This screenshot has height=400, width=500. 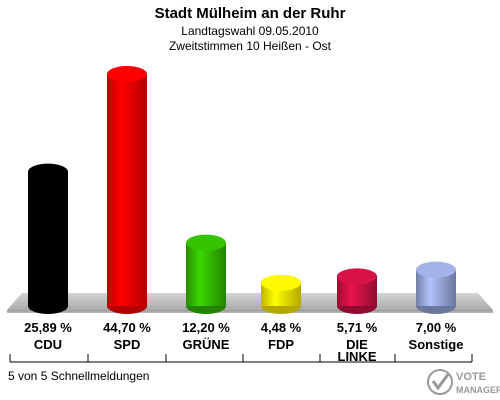 I want to click on chart-subtitle-district: Zweitstimmen 10 Heißen - Ost, so click(x=250, y=46).